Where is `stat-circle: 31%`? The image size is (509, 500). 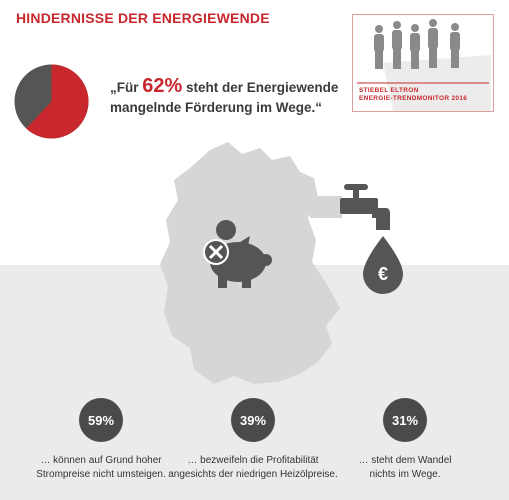 stat-circle: 31% is located at coordinates (405, 420).